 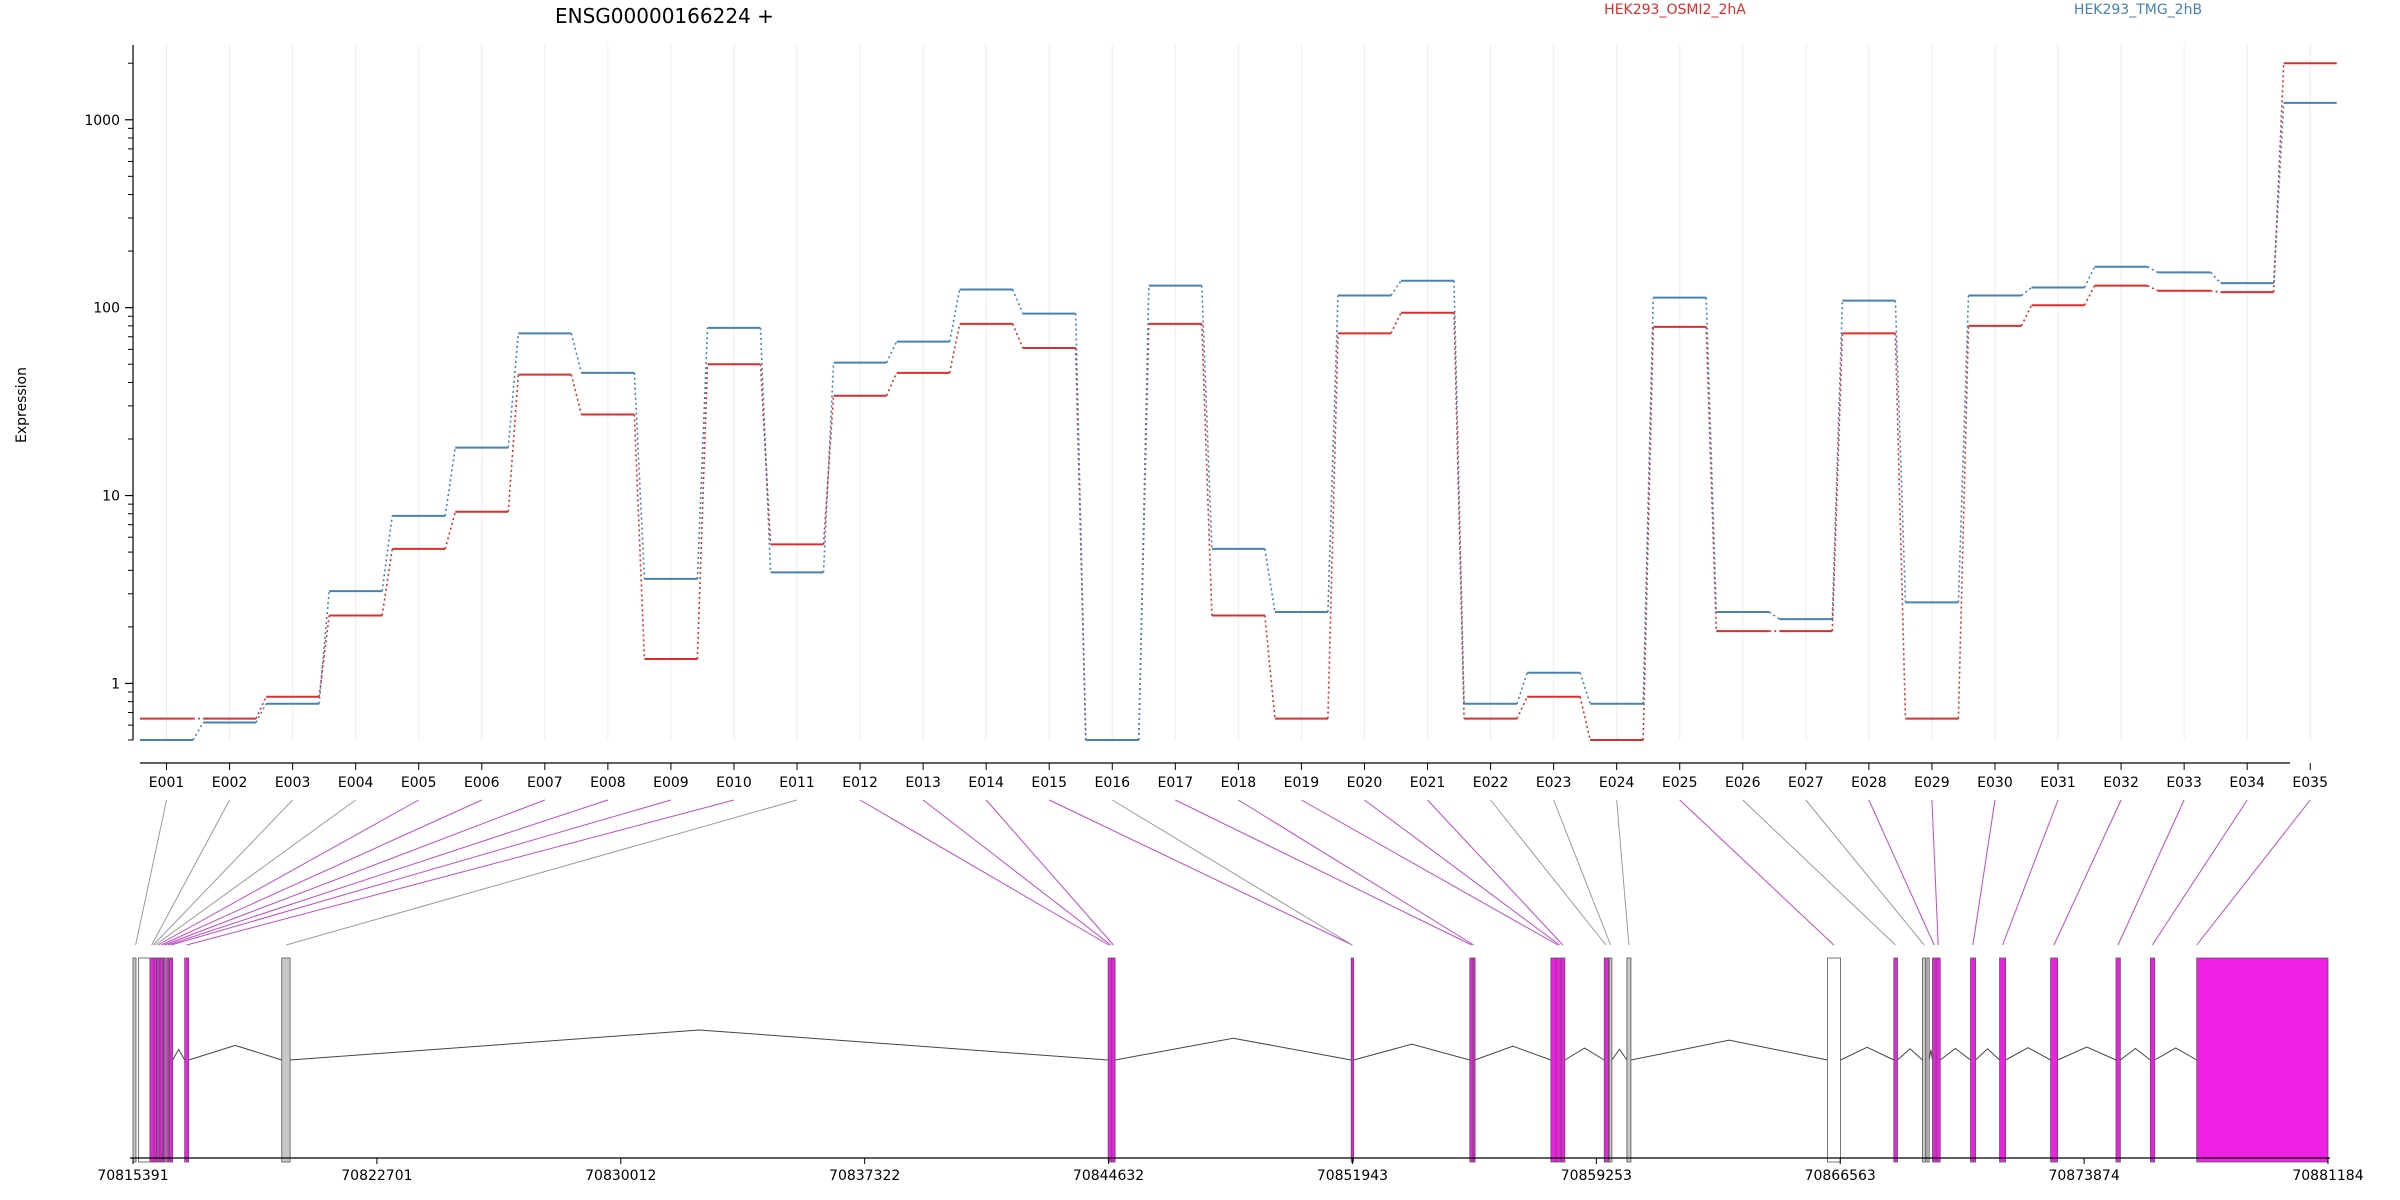 I want to click on y-axis-label: Expression, so click(x=22, y=405).